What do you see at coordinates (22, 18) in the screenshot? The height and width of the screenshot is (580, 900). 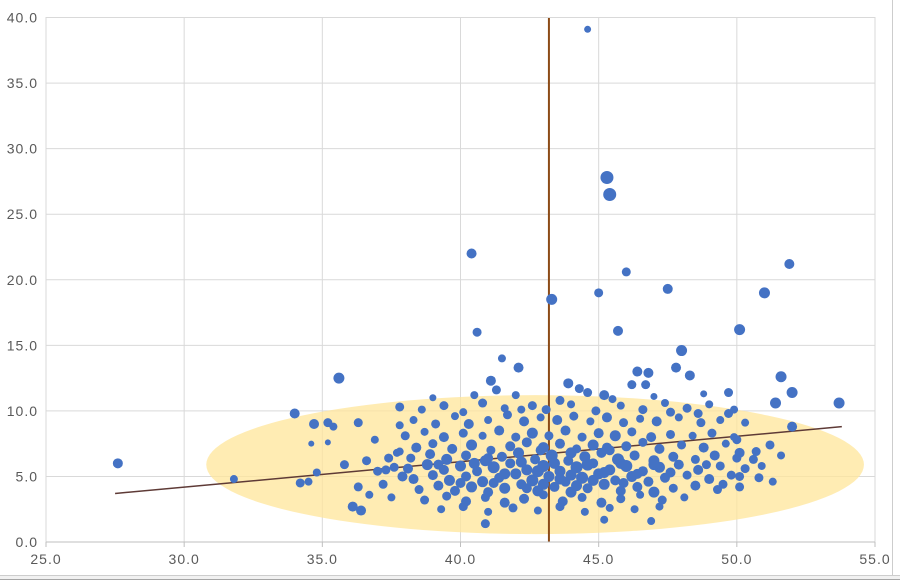 I see `y-axis-tick-label: 40.0` at bounding box center [22, 18].